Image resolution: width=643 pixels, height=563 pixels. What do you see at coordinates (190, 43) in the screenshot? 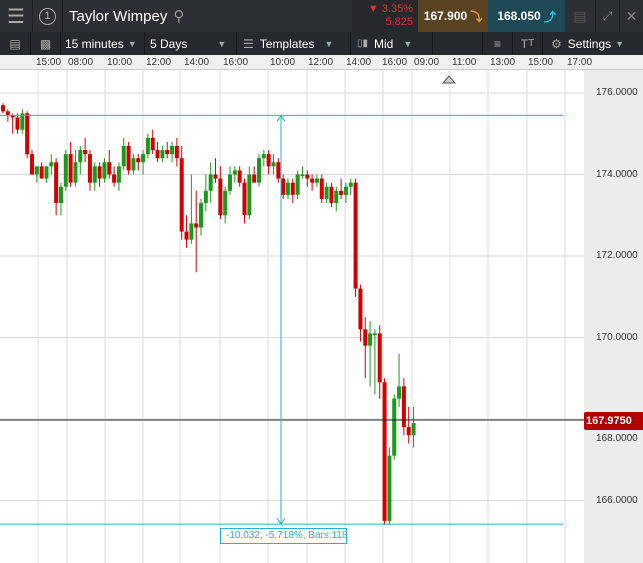
I see `range-dropdown: 5 Days ▼` at bounding box center [190, 43].